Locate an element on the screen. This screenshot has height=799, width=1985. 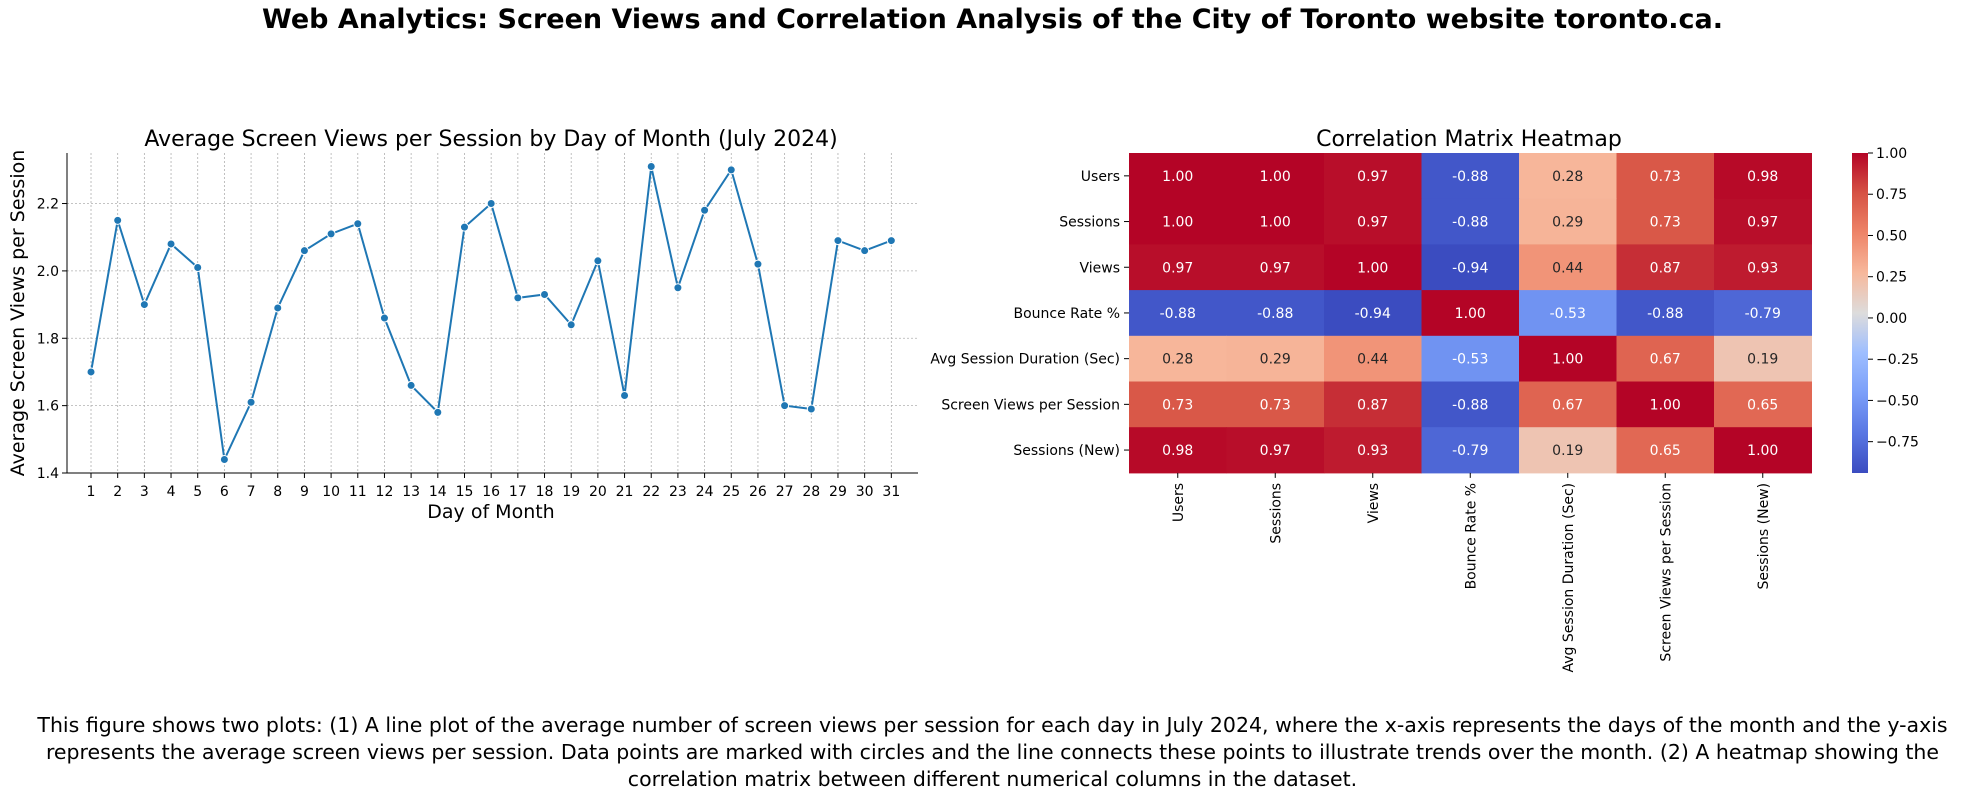
y-axis-label: Average Screen Views per Session is located at coordinates (18, 313).